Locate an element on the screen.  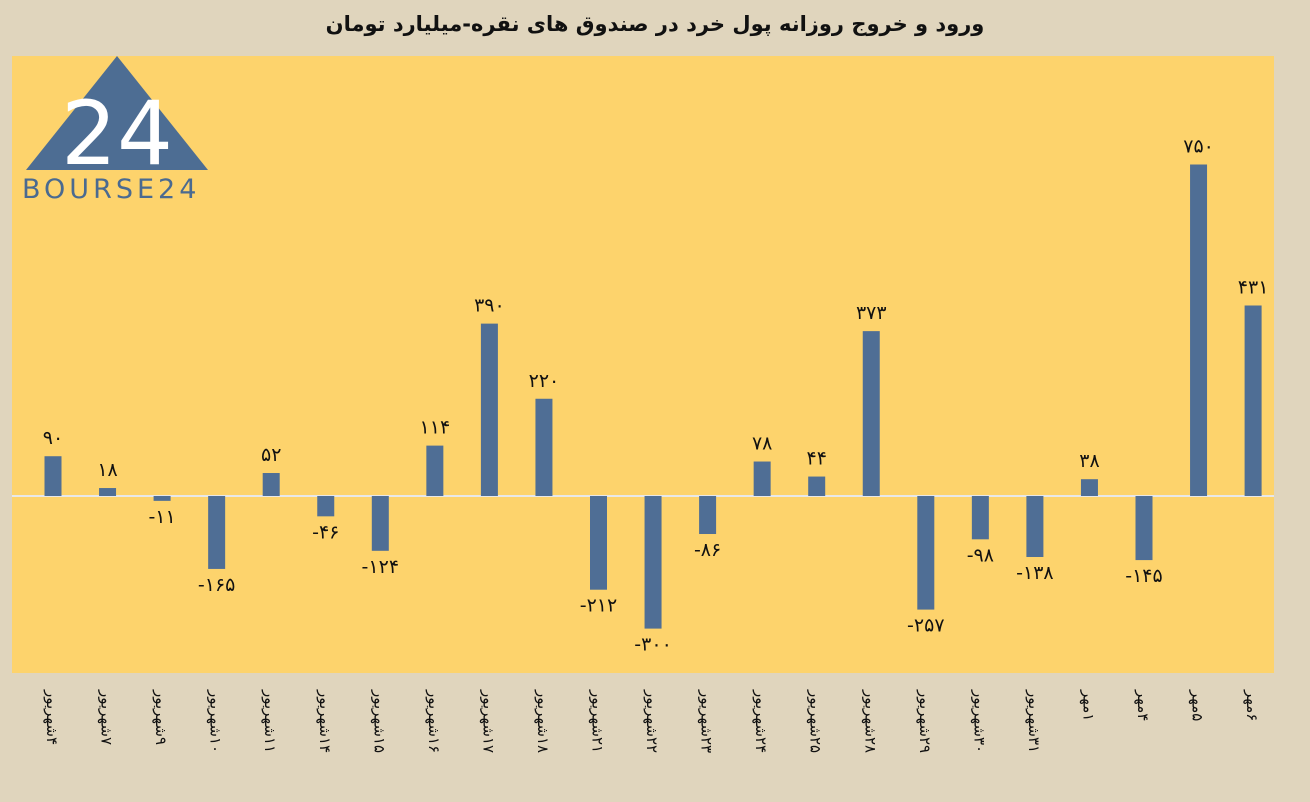
data-label-2: ۱۸ is located at coordinates (107, 470).